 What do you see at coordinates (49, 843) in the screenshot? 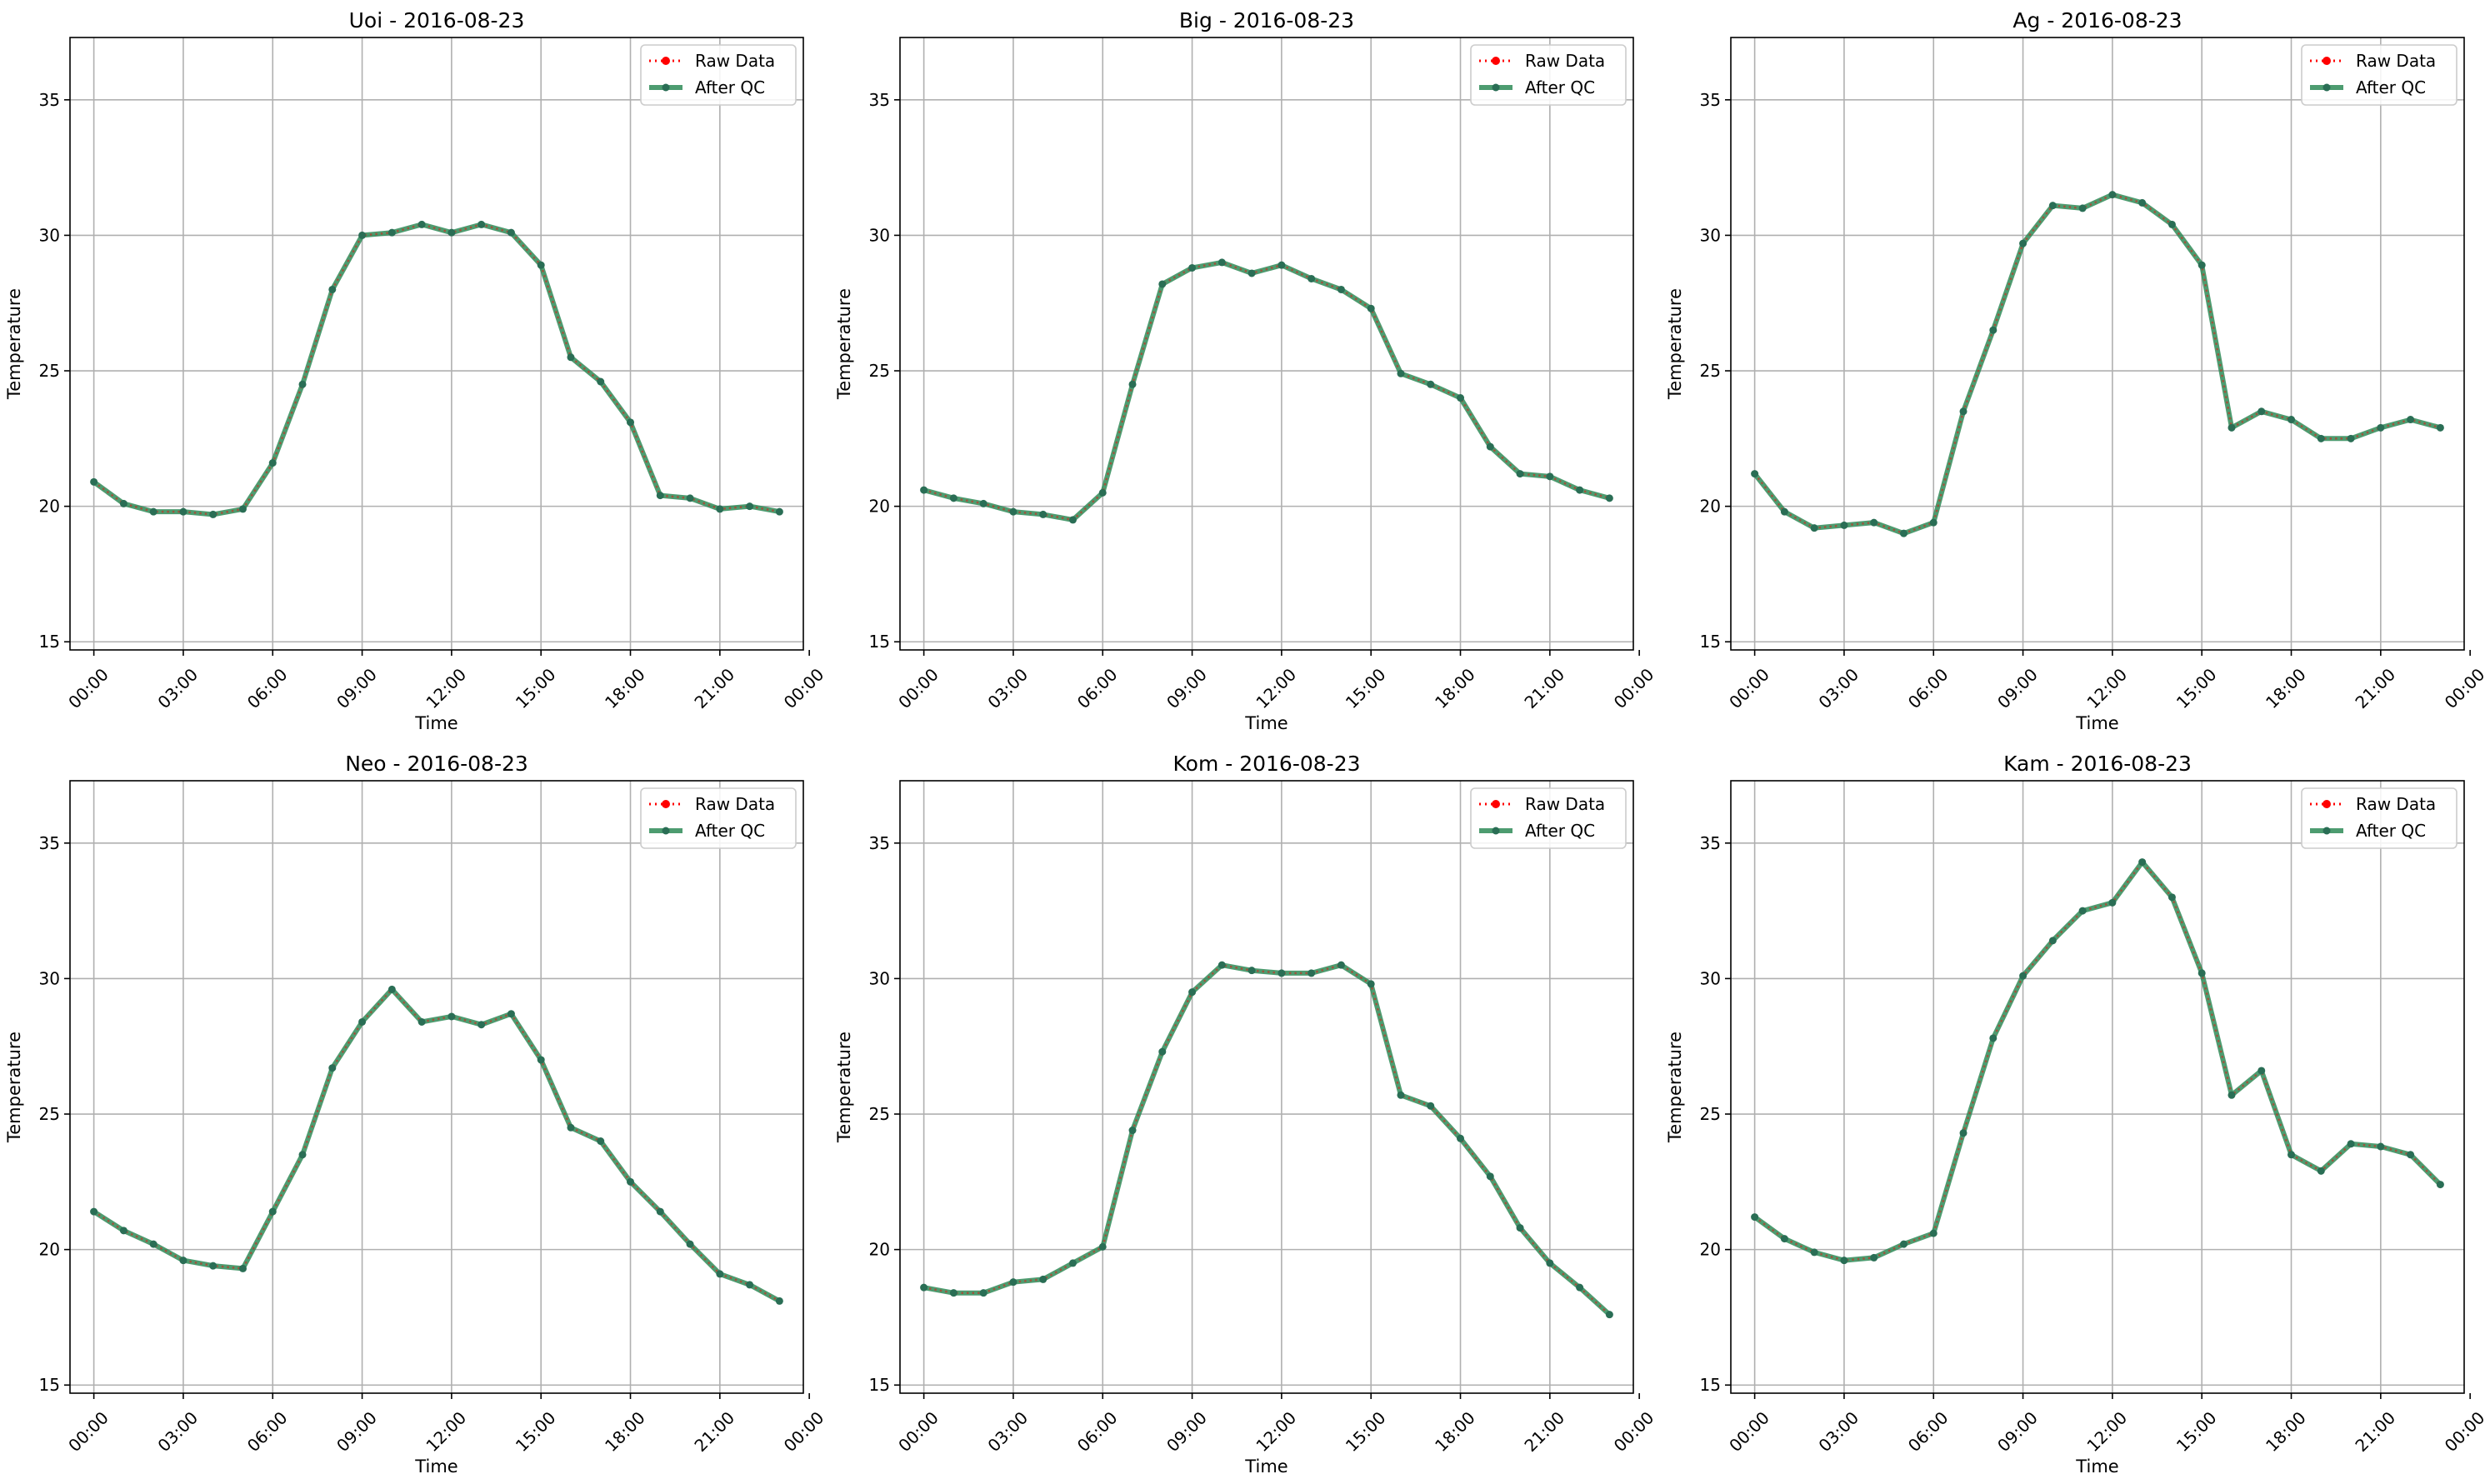
I see `y-tick-label: 35` at bounding box center [49, 843].